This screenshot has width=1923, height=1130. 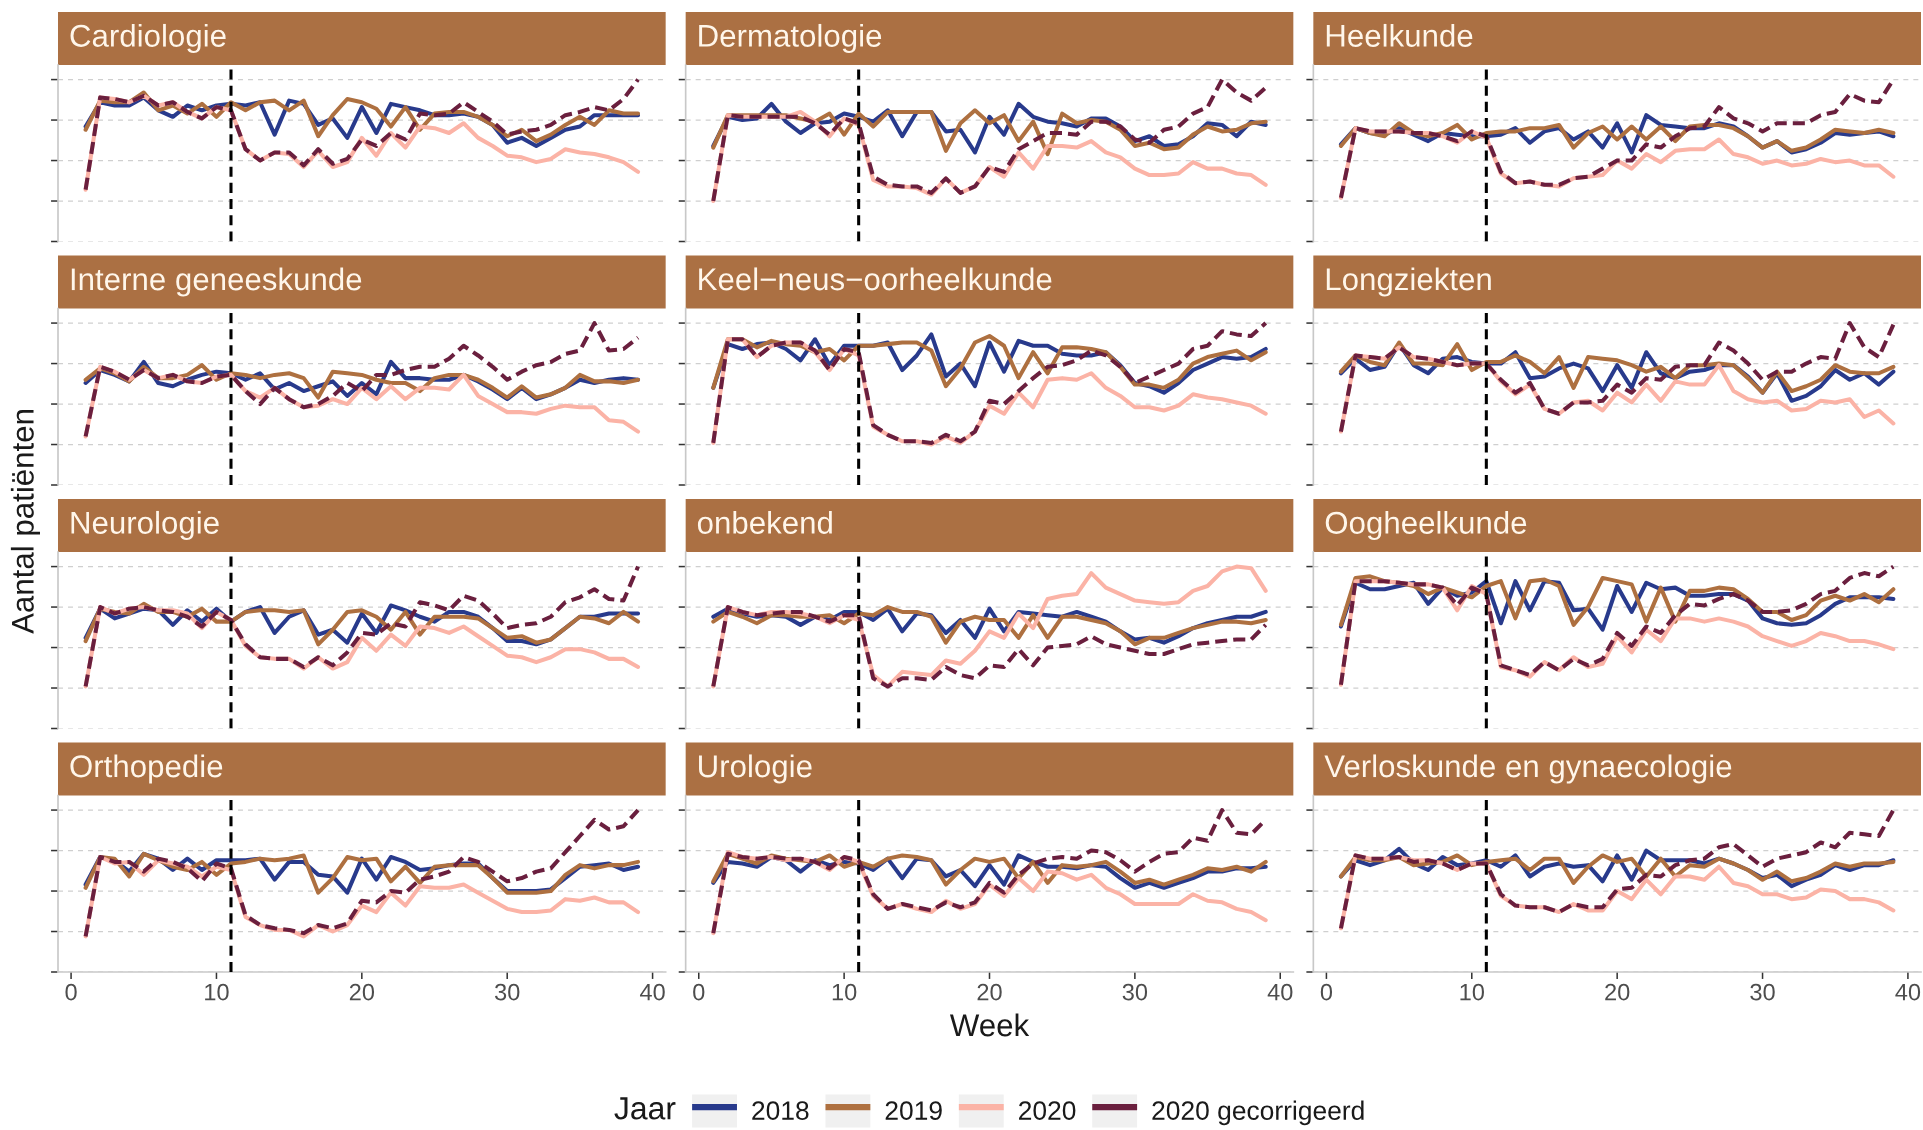 I want to click on chart-title: Dermatologie, so click(x=790, y=38).